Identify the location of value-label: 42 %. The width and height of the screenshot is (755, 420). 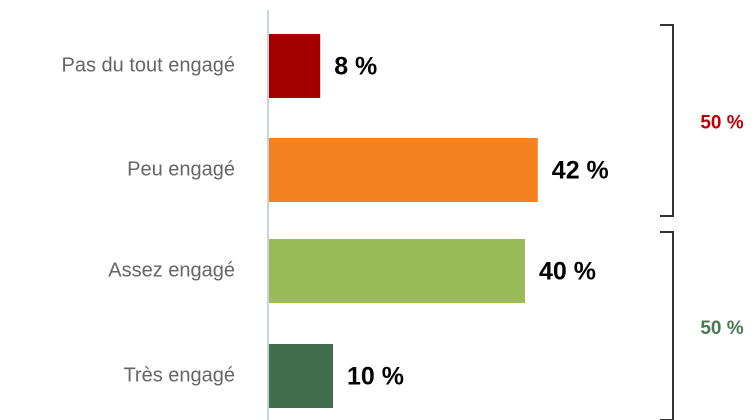
(580, 171).